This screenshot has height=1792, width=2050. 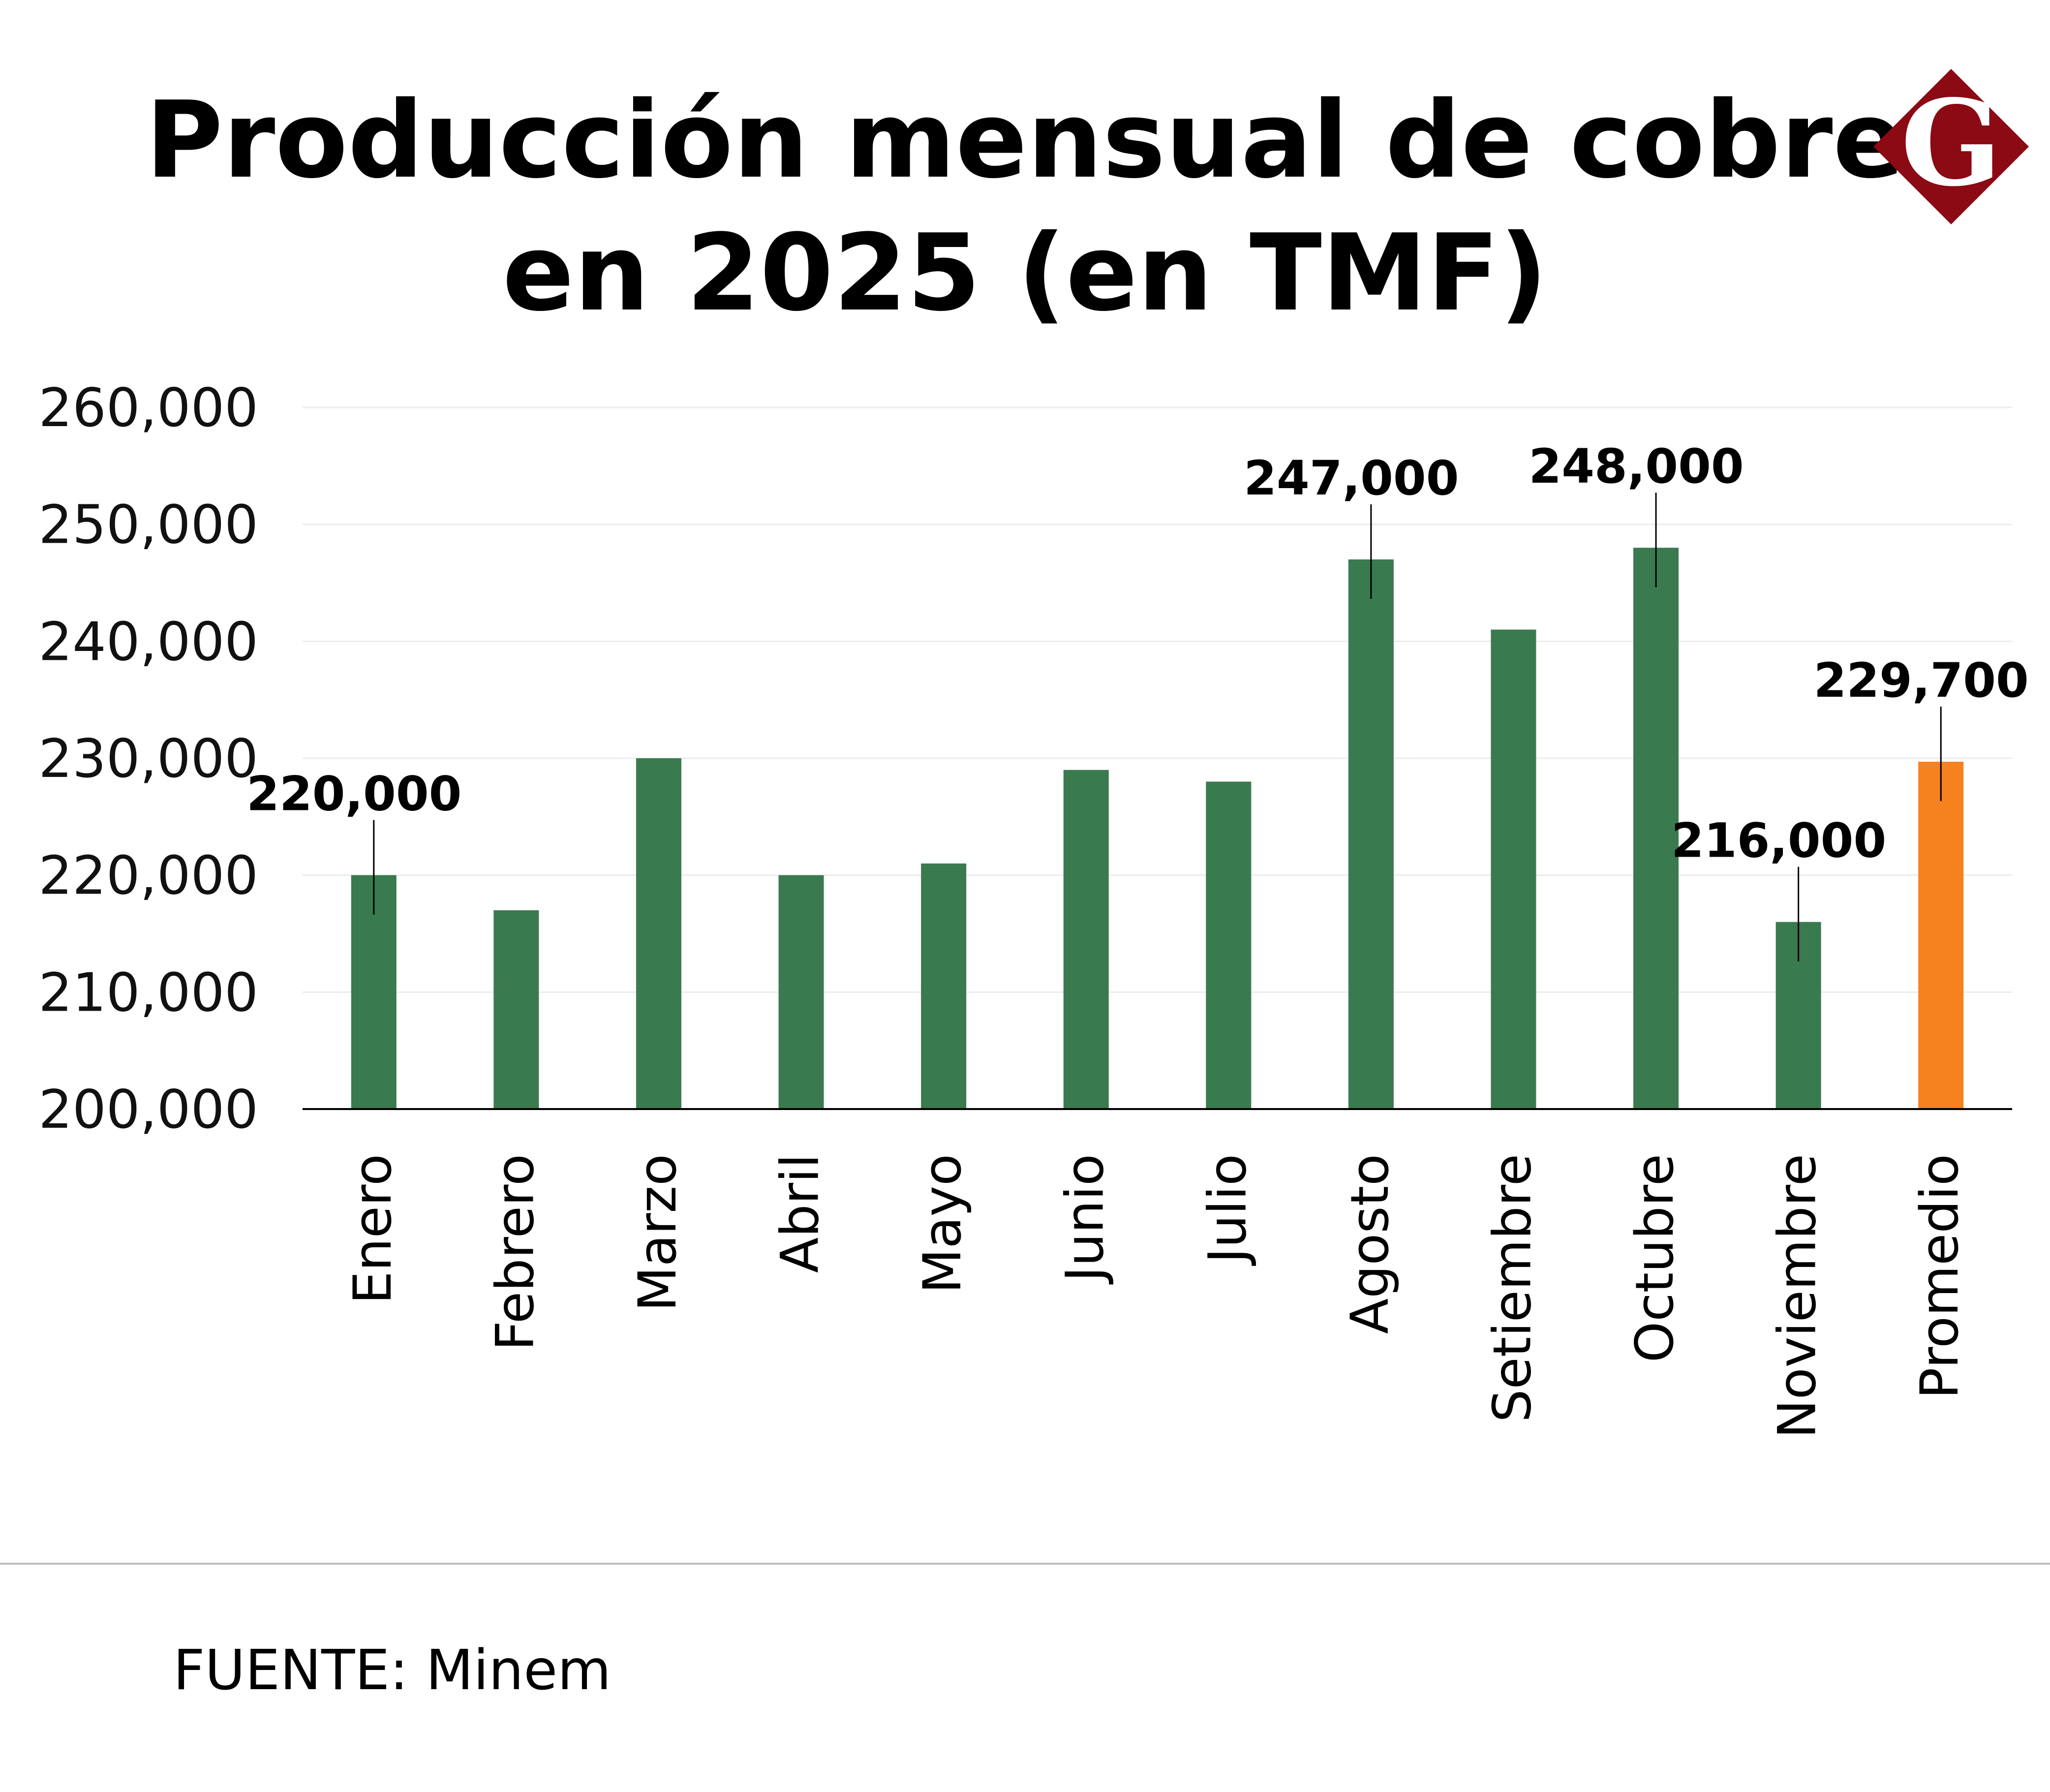 What do you see at coordinates (148, 408) in the screenshot?
I see `y-tick-label: 260,000` at bounding box center [148, 408].